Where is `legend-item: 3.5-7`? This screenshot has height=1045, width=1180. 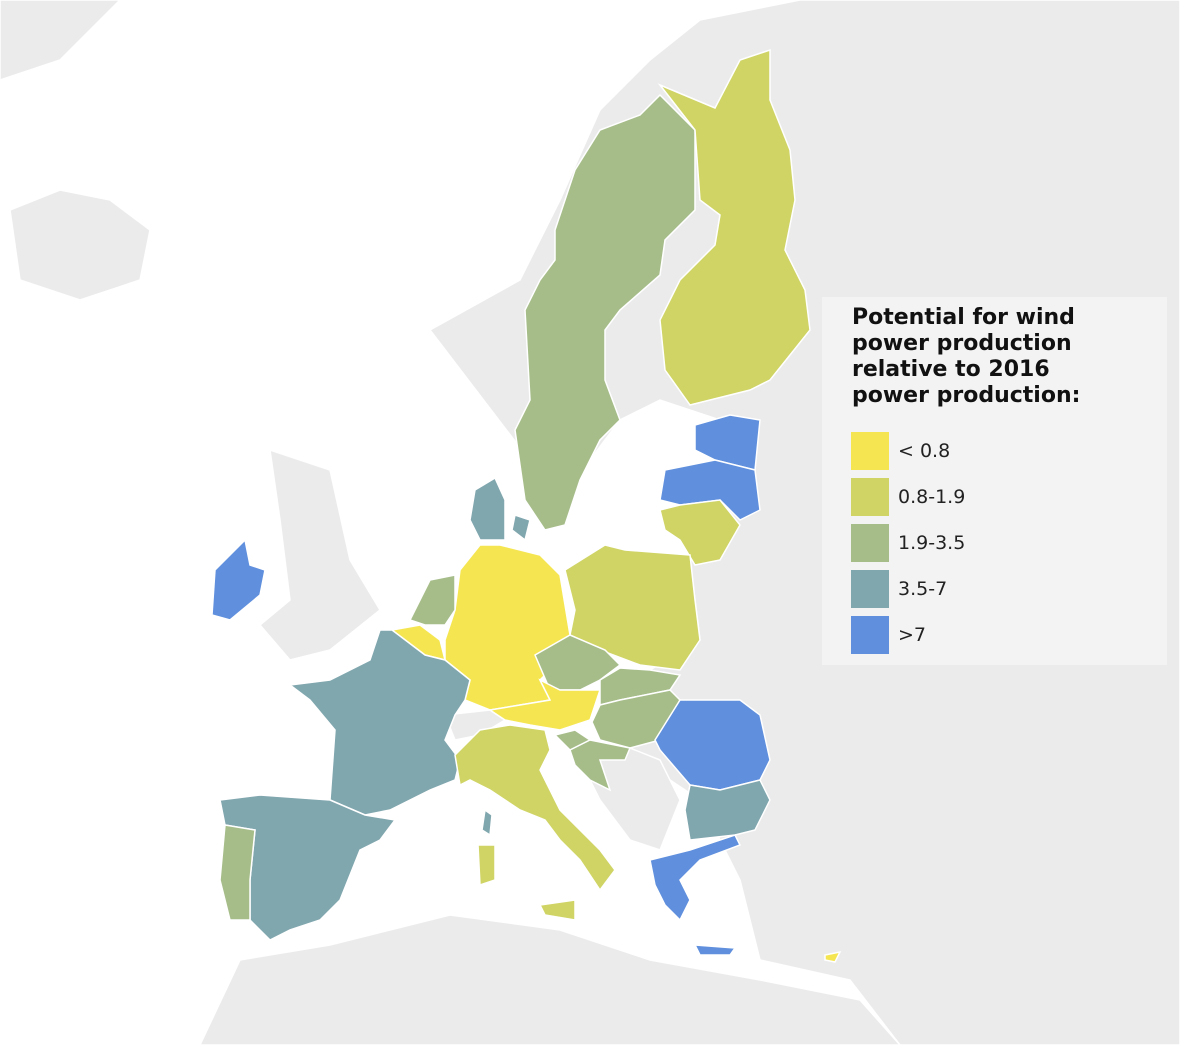 legend-item: 3.5-7 is located at coordinates (899, 589).